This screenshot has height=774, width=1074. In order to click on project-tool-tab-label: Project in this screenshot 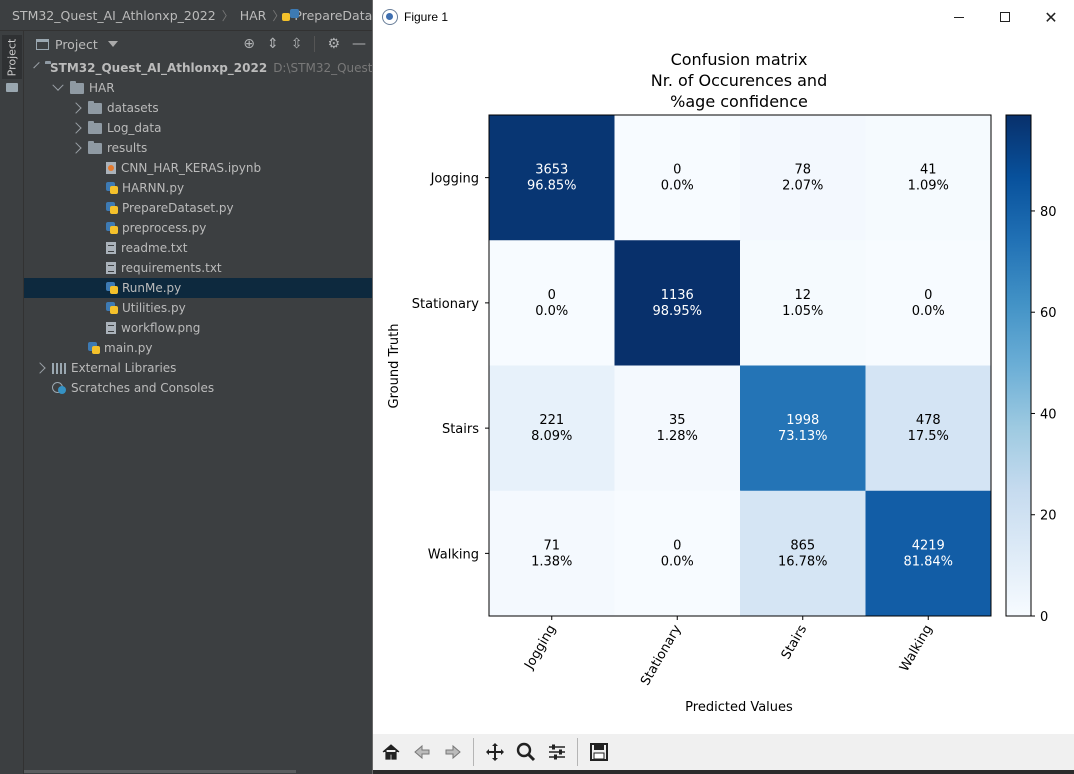, I will do `click(12, 57)`.